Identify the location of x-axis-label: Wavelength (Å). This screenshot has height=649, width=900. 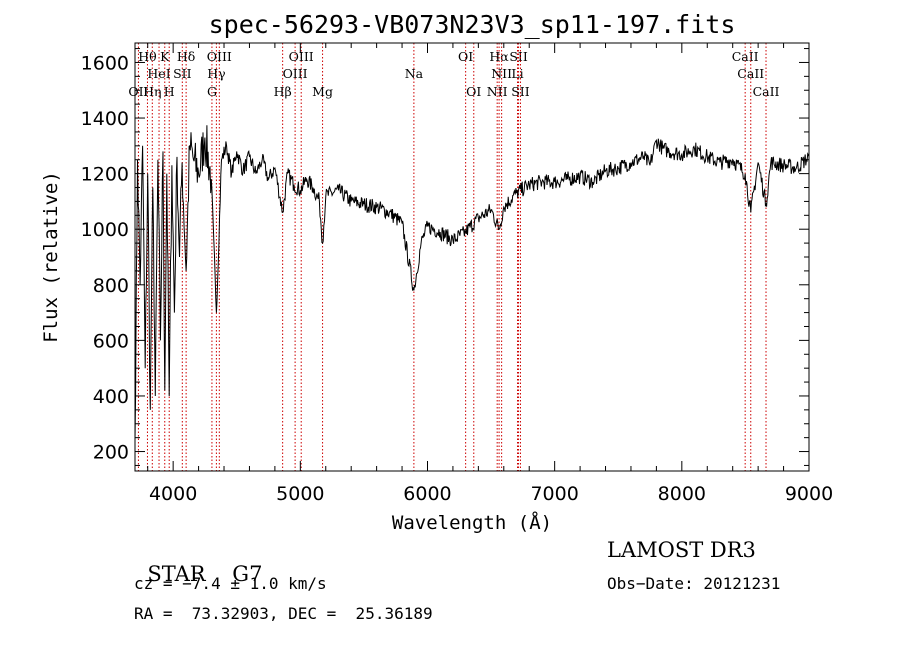
(472, 522).